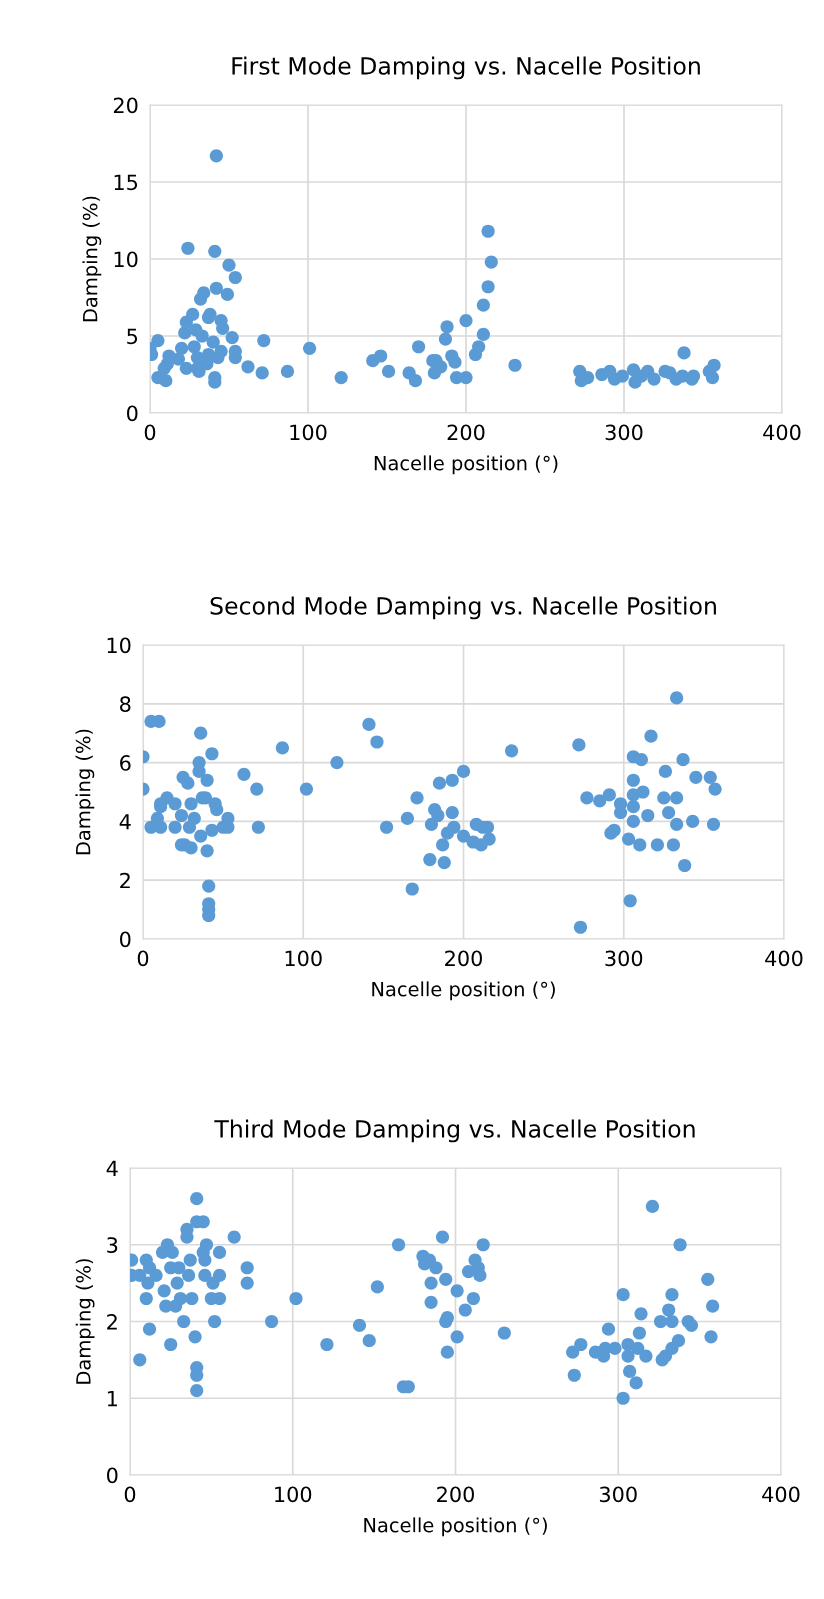 This screenshot has width=824, height=1599. What do you see at coordinates (125, 105) in the screenshot?
I see `y-tick-label: 20` at bounding box center [125, 105].